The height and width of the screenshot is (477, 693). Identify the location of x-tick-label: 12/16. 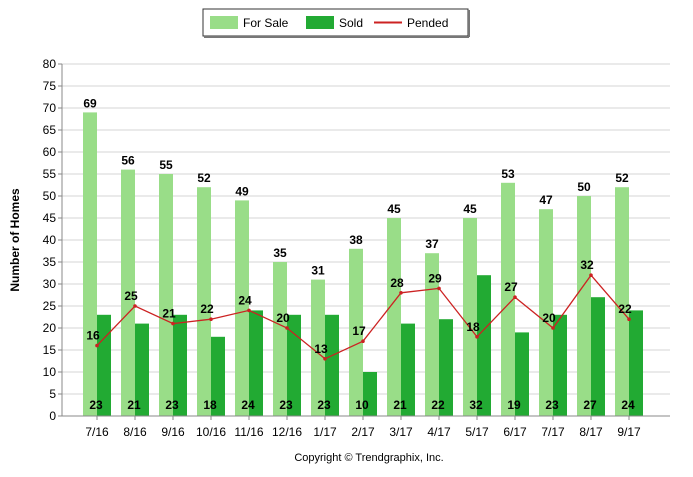
(287, 432).